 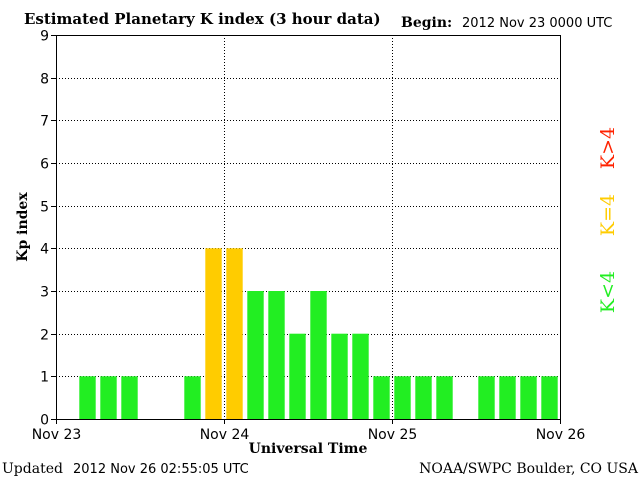 I want to click on y-axis-label: Kp index, so click(x=23, y=227).